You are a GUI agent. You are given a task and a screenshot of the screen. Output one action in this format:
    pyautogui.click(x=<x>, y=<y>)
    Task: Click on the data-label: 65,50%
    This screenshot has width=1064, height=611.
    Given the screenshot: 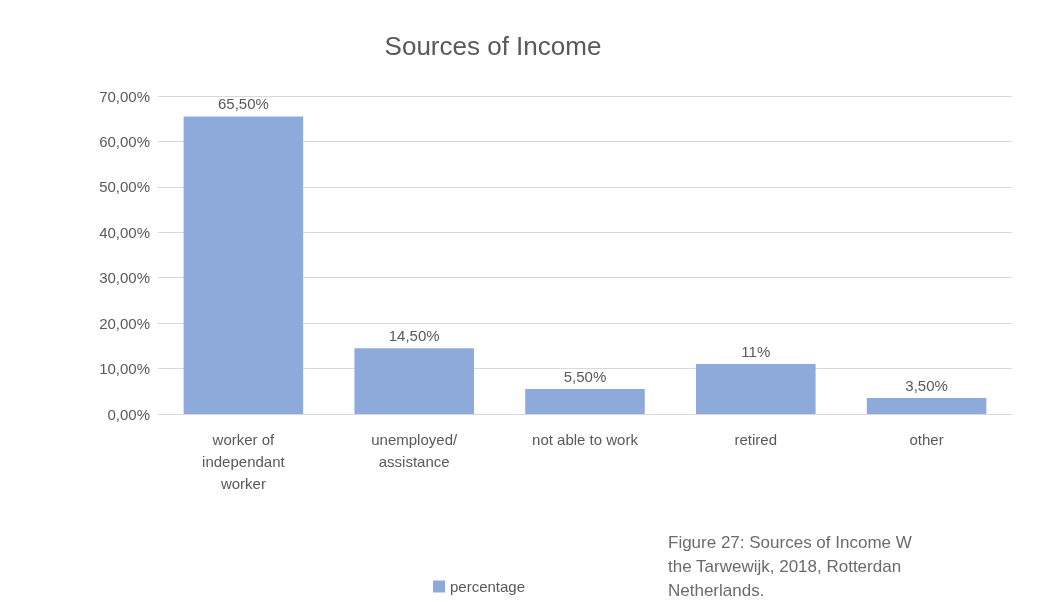 What is the action you would take?
    pyautogui.click(x=243, y=104)
    